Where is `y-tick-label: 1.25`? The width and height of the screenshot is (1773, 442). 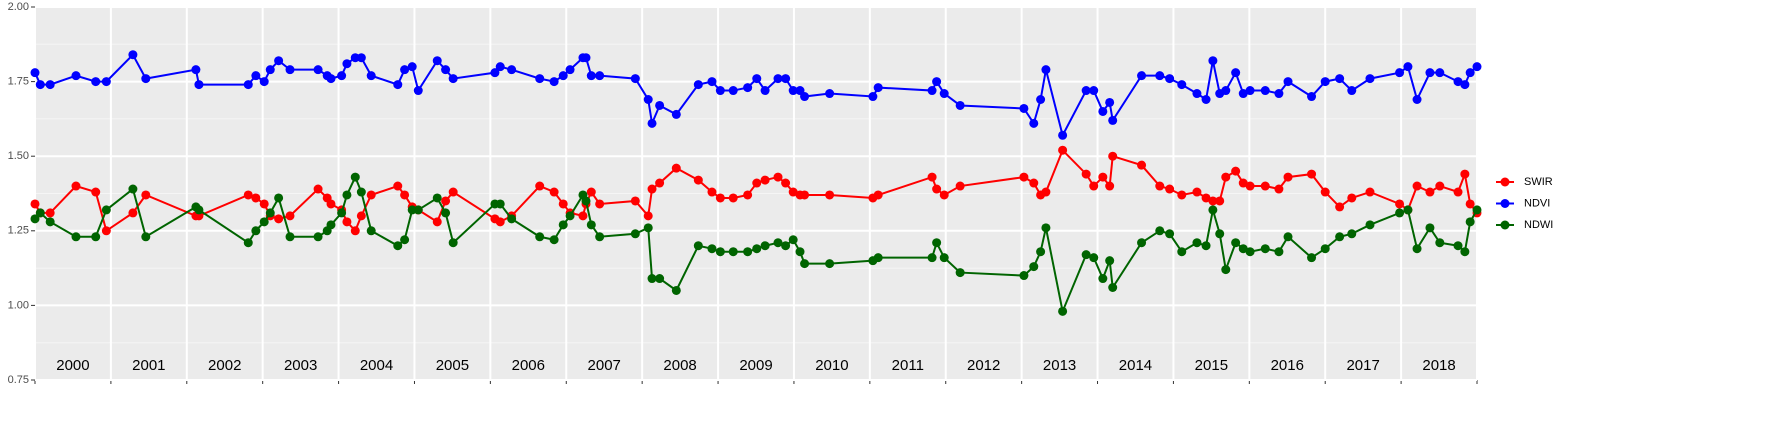
y-tick-label: 1.25 is located at coordinates (18, 231).